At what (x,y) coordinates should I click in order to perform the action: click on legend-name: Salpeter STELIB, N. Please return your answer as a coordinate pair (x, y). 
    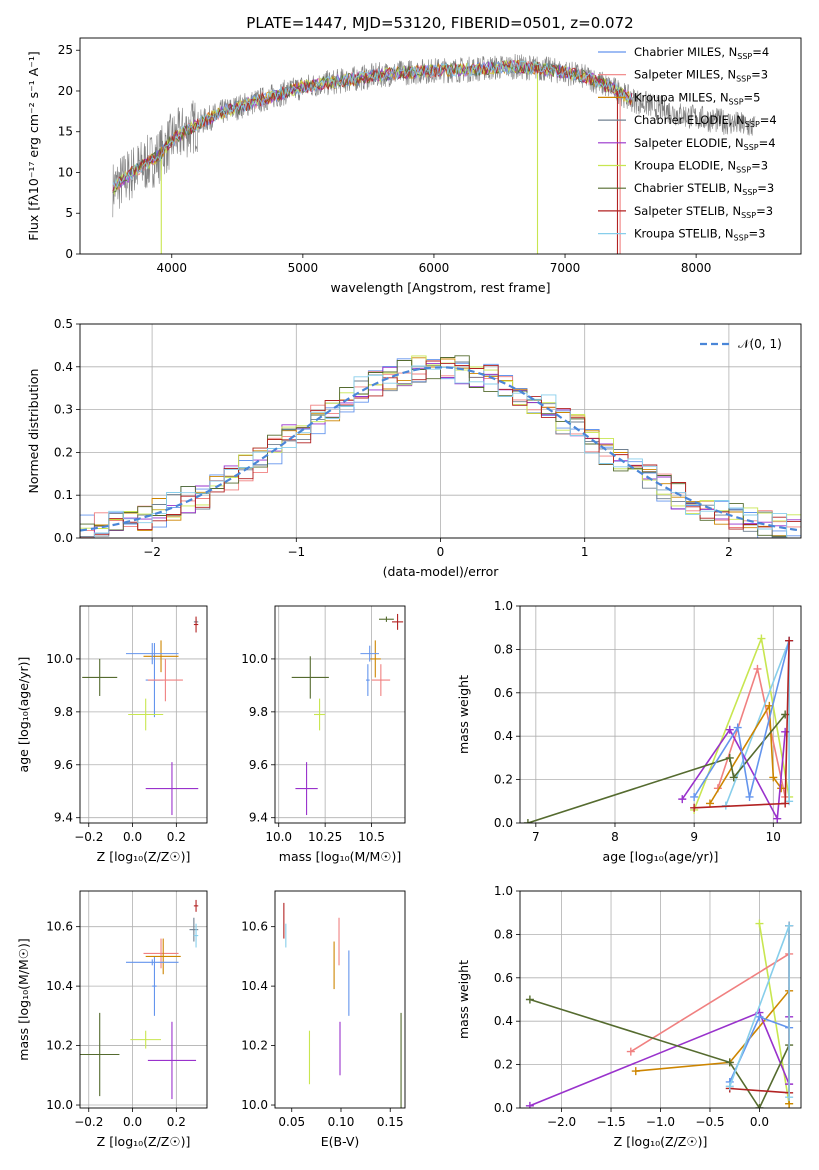
    Looking at the image, I should click on (687, 211).